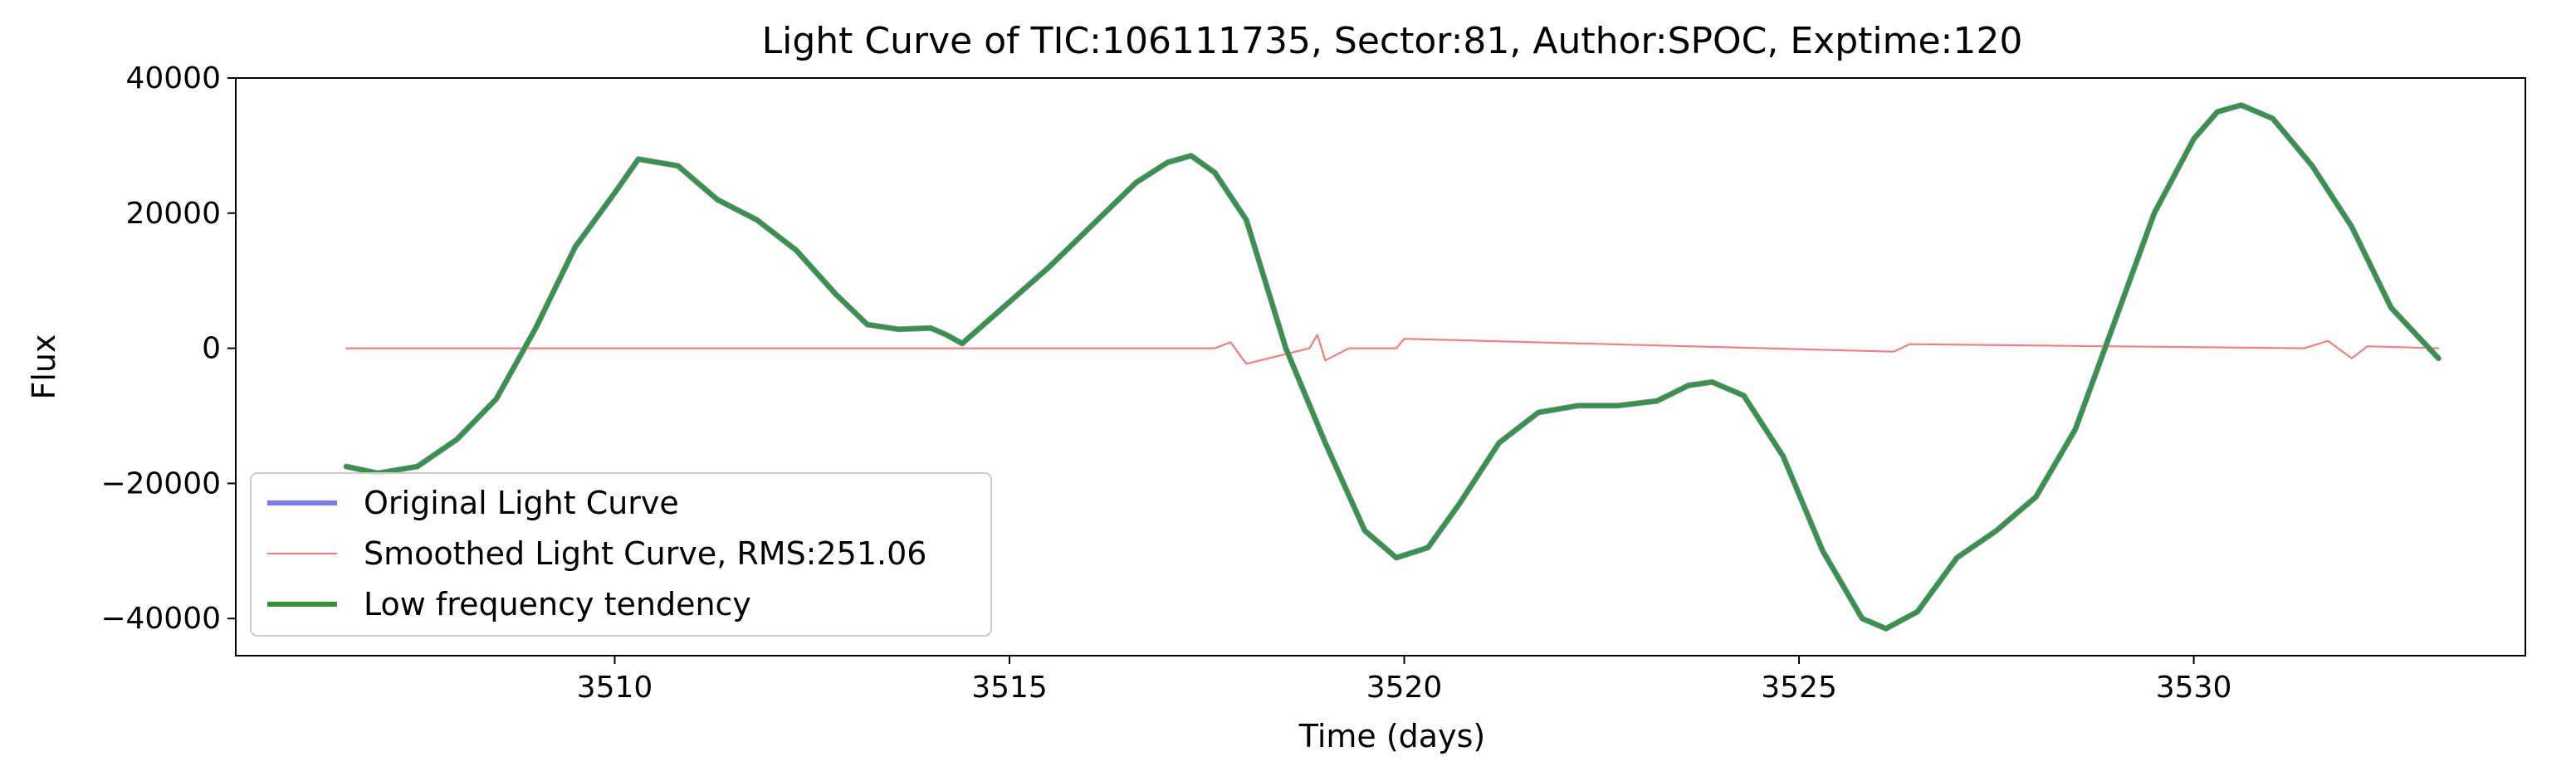  I want to click on y-tick-label: 40000, so click(173, 78).